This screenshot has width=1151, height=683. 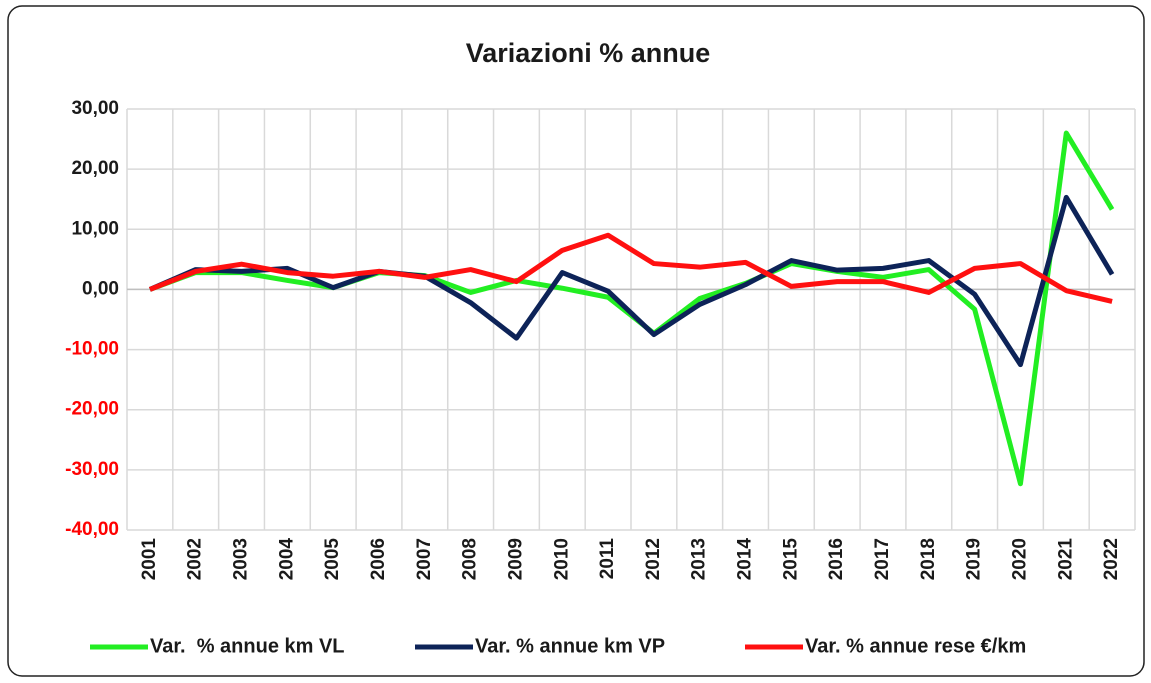 What do you see at coordinates (745, 559) in the screenshot?
I see `x-tick-label: 2014` at bounding box center [745, 559].